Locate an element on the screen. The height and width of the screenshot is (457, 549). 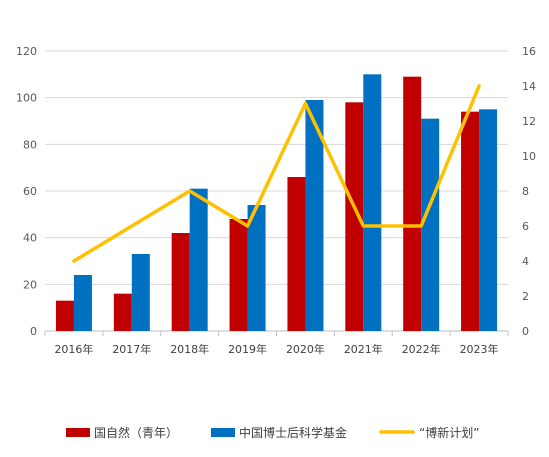
x-tick-label: 2020年 is located at coordinates (305, 349).